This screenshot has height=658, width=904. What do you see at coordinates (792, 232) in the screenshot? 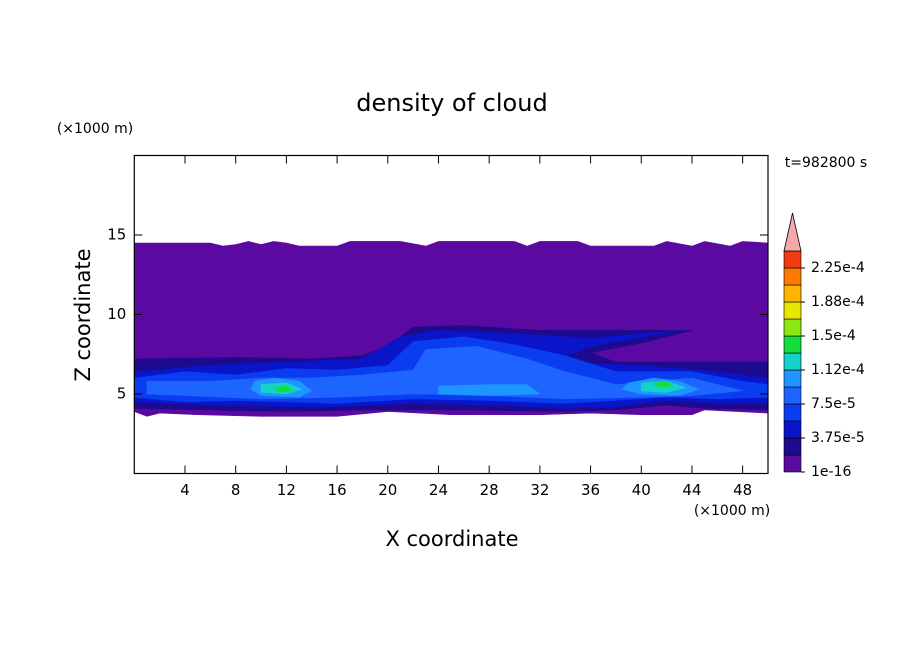
I see `colorbar-extend` at bounding box center [792, 232].